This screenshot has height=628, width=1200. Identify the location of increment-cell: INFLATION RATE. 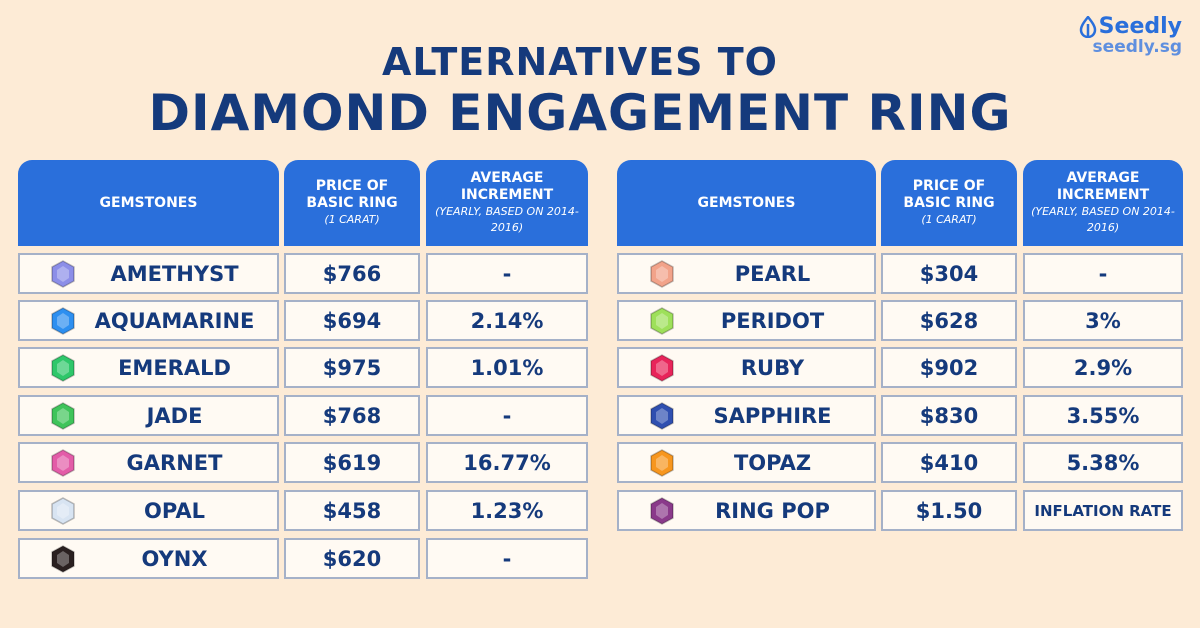
(1103, 510).